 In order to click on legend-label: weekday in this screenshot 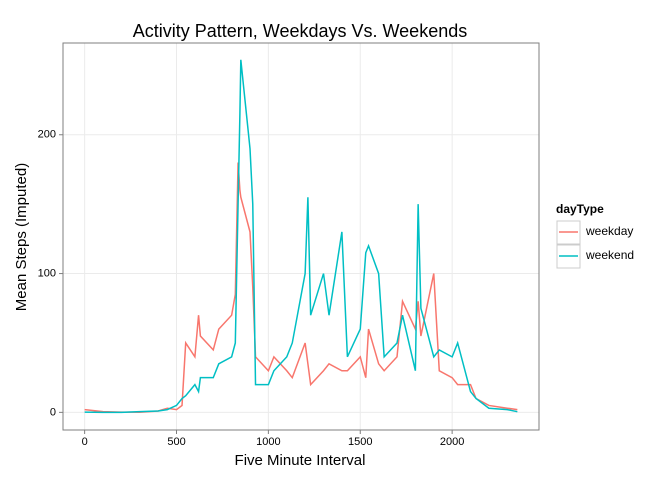, I will do `click(609, 231)`.